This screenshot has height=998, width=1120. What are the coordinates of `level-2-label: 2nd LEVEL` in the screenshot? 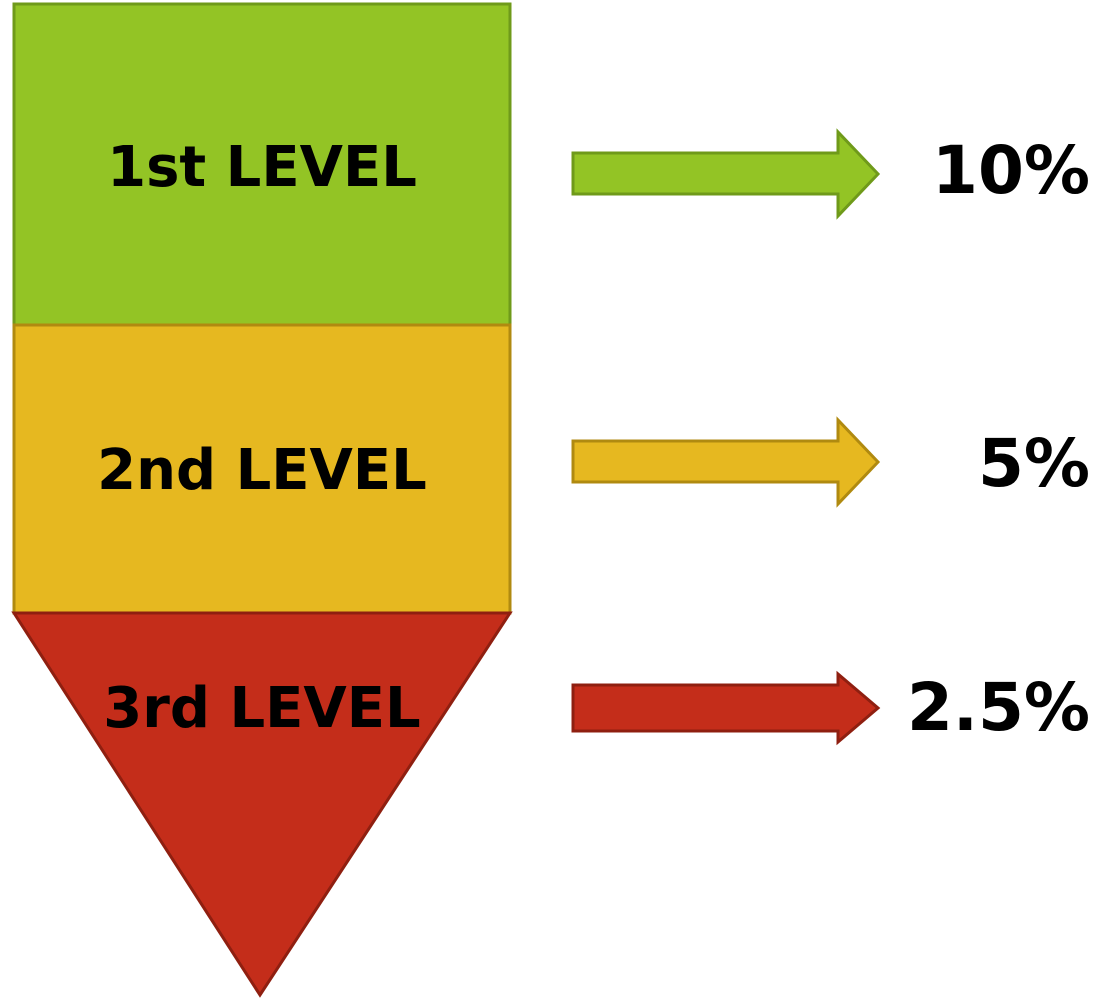 It's located at (262, 470).